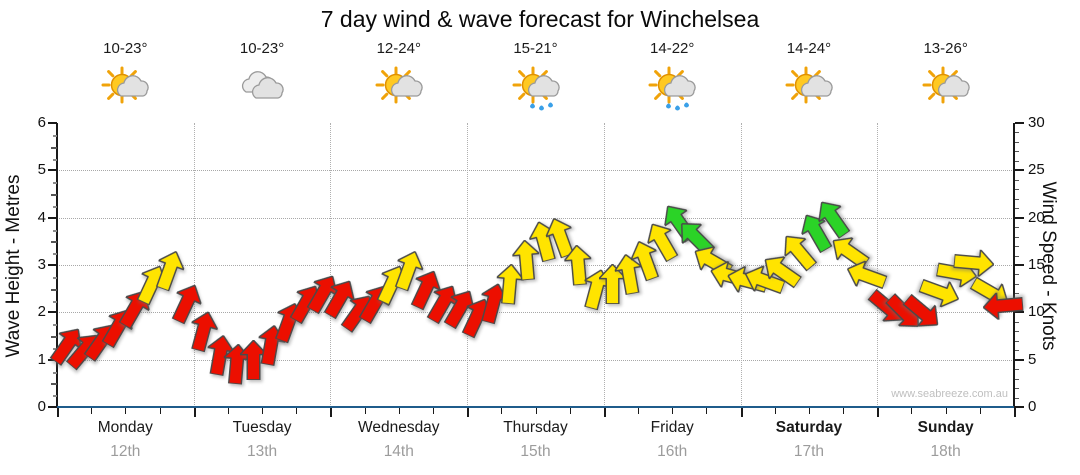  Describe the element at coordinates (945, 48) in the screenshot. I see `temp-label: 13-26°` at that location.